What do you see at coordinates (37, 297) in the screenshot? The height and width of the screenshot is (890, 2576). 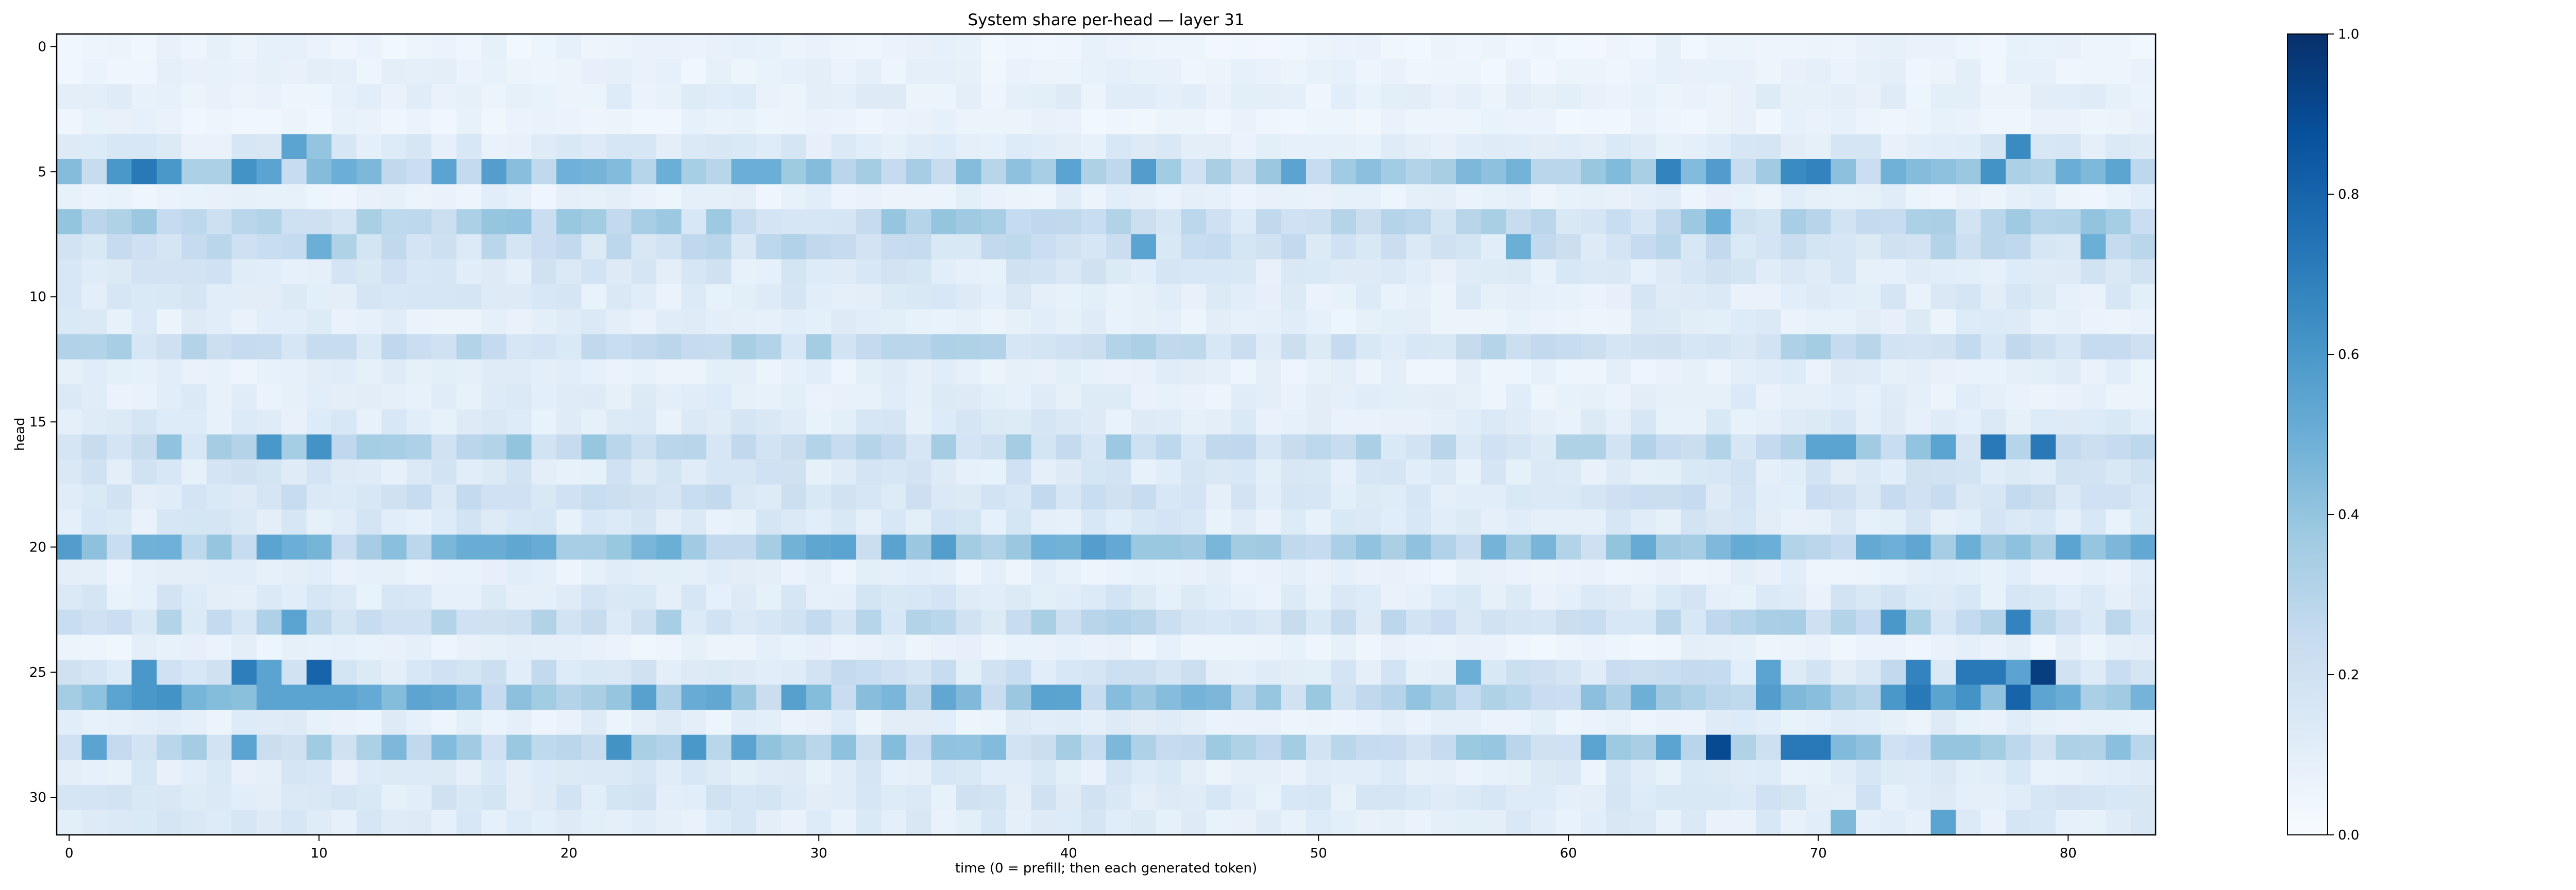 I see `y-tick-label: 10` at bounding box center [37, 297].